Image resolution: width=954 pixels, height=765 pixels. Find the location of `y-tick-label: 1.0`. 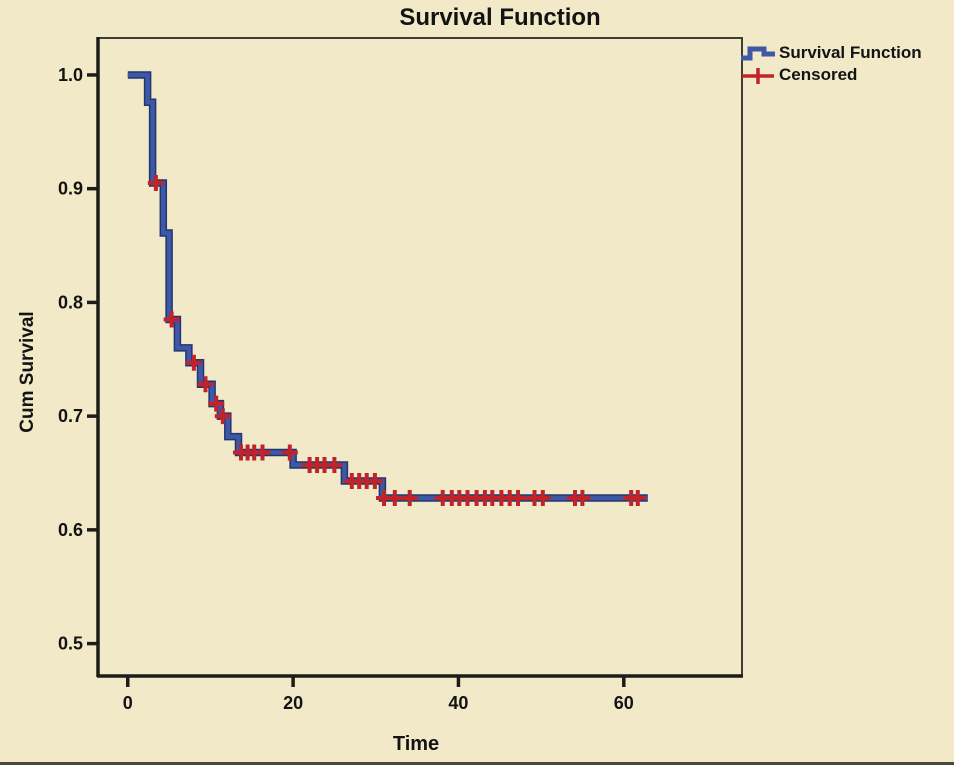

y-tick-label: 1.0 is located at coordinates (70, 75).